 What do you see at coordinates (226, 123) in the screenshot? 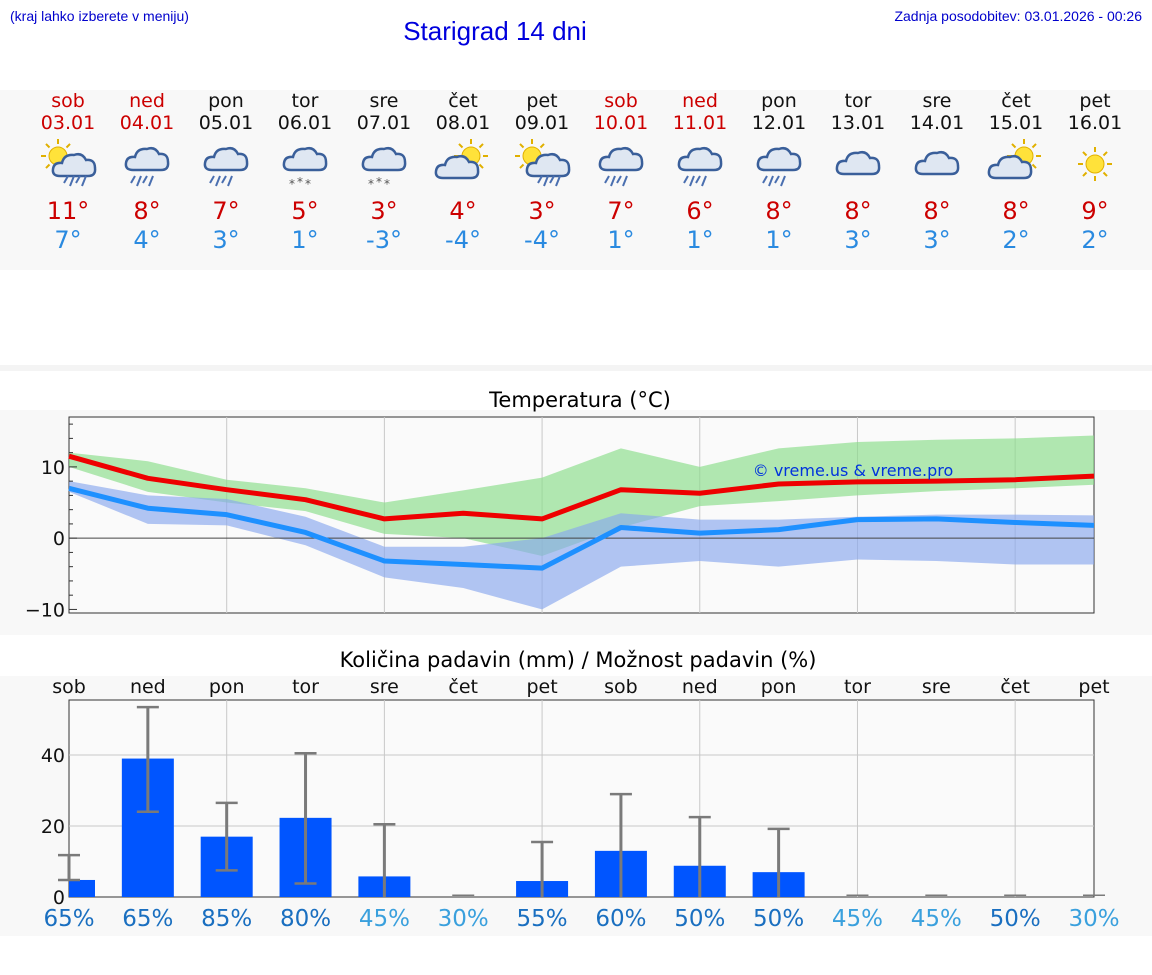
I see `day-date: 05.01` at bounding box center [226, 123].